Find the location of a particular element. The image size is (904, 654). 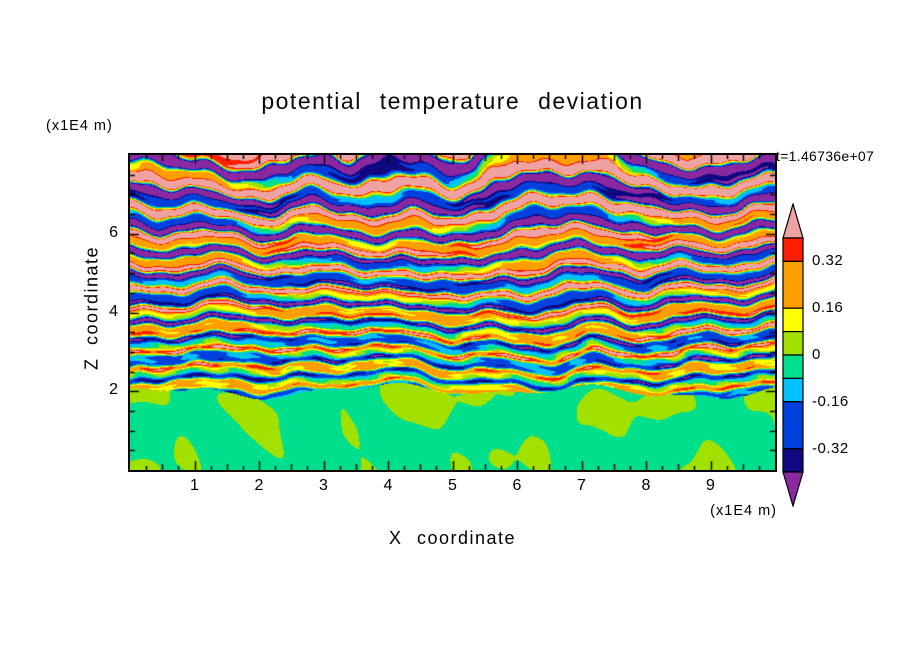

colorbar-label: -0.32 is located at coordinates (830, 448).